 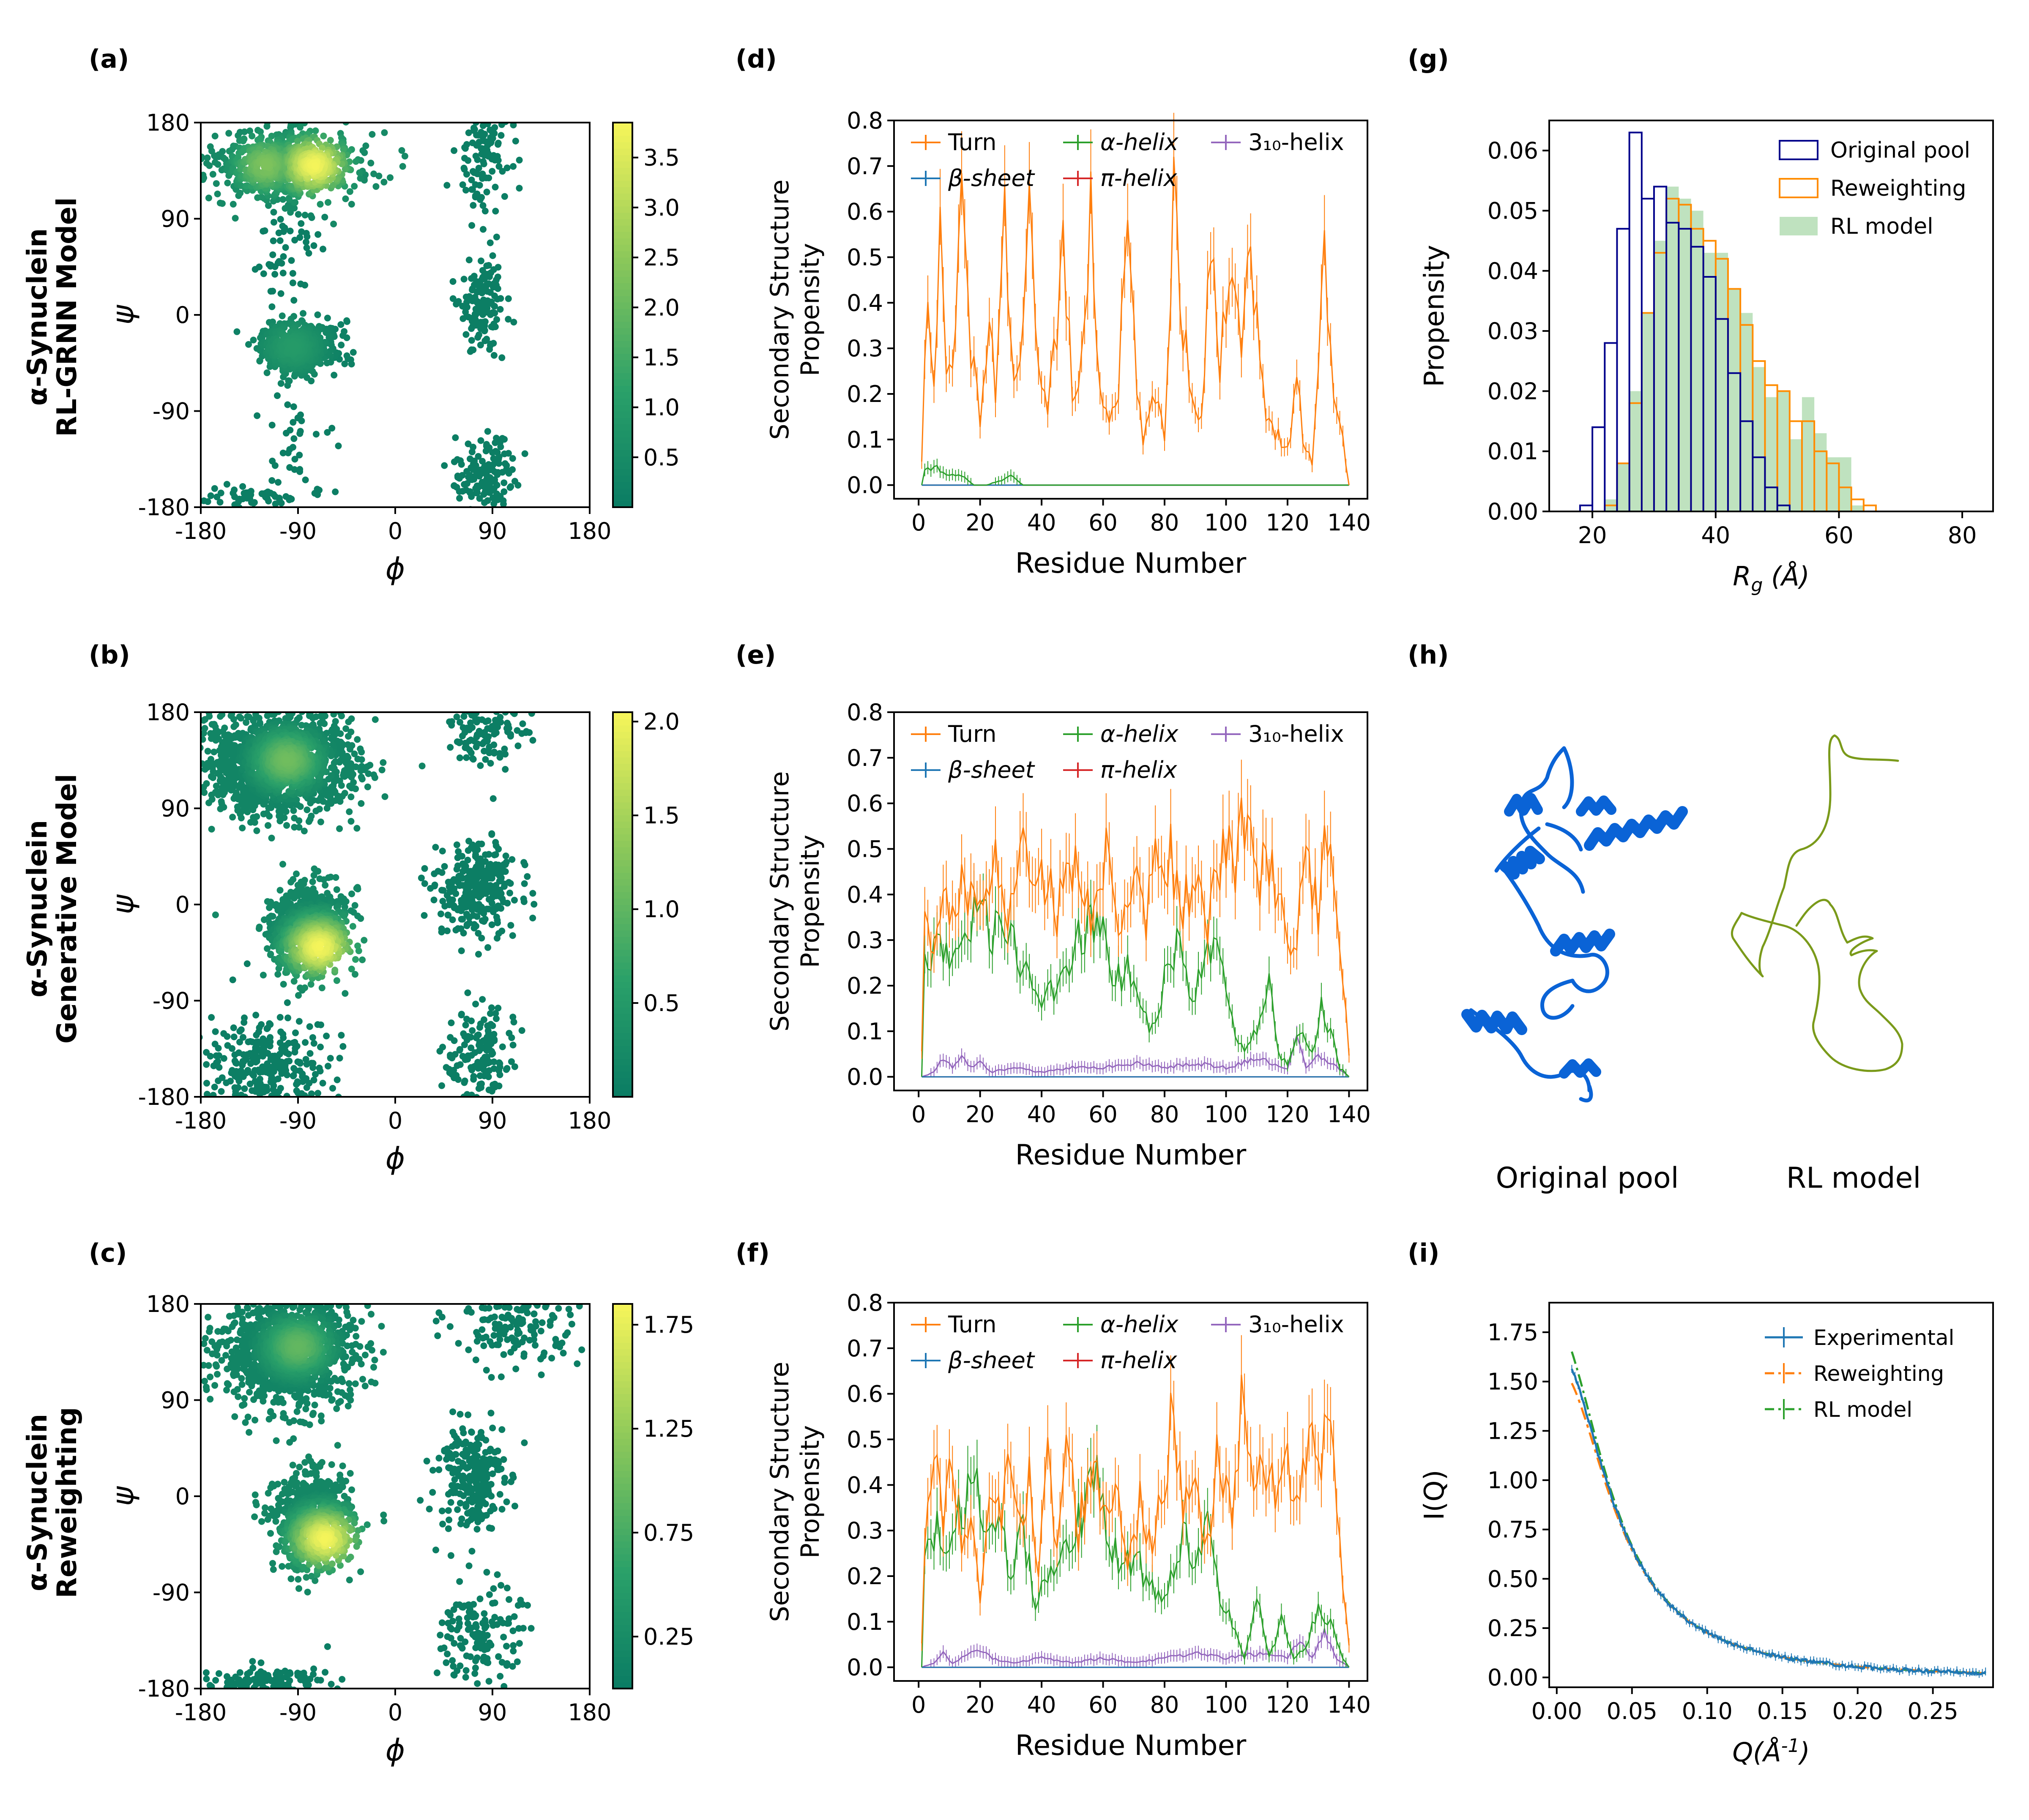 I want to click on row-label-b: α-Synuclein Generative Model, so click(x=52, y=909).